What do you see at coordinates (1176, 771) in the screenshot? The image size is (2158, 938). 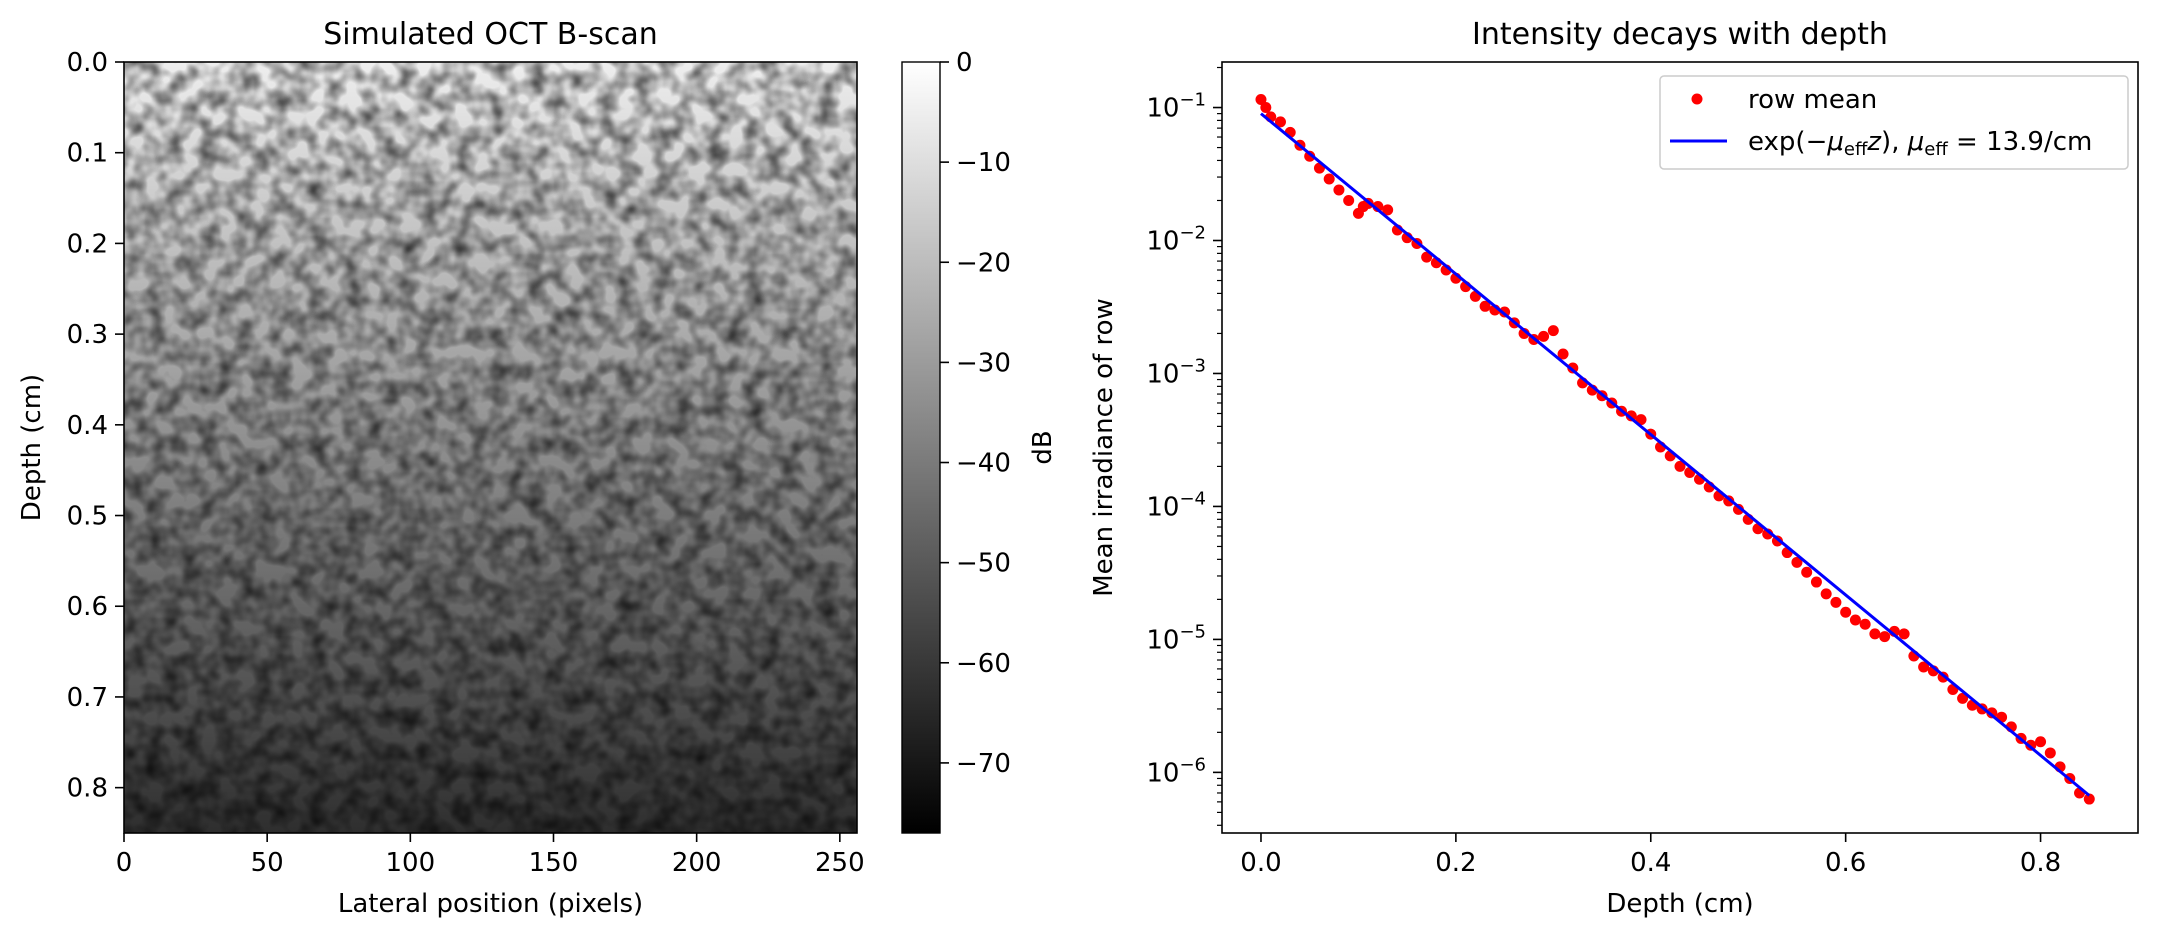 I see `right-y-tick-label: 10⁻⁶` at bounding box center [1176, 771].